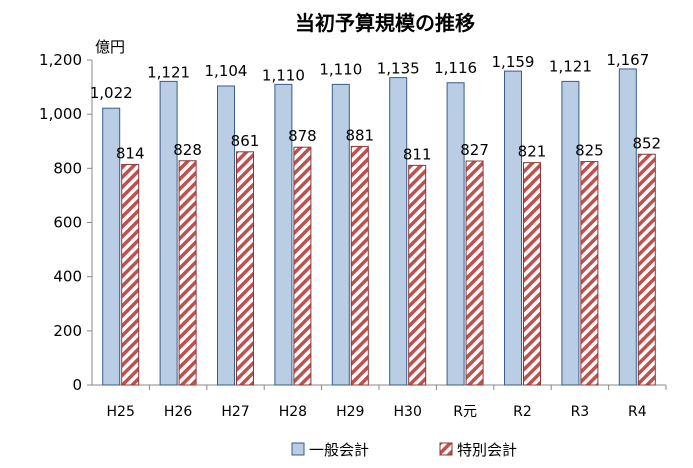 The image size is (693, 468). I want to click on data-label-general: 1,116, so click(455, 68).